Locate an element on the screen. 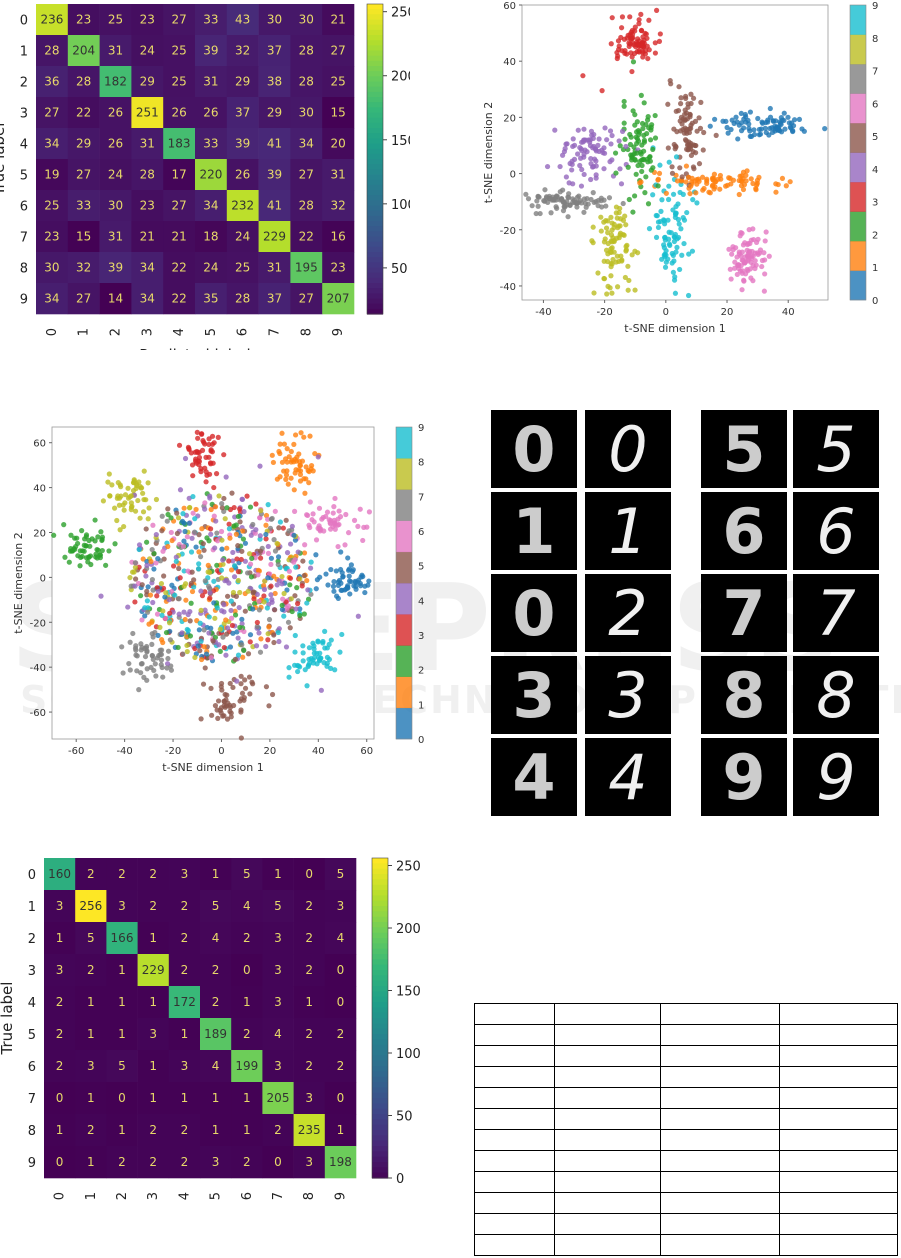 This screenshot has height=1258, width=901. cell-value: 160 is located at coordinates (59, 874).